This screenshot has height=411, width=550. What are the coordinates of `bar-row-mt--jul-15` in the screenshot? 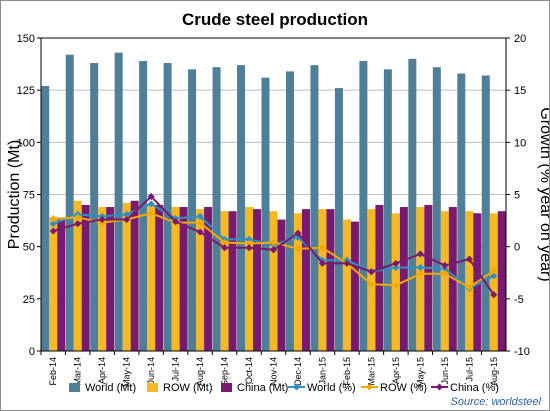 It's located at (469, 281).